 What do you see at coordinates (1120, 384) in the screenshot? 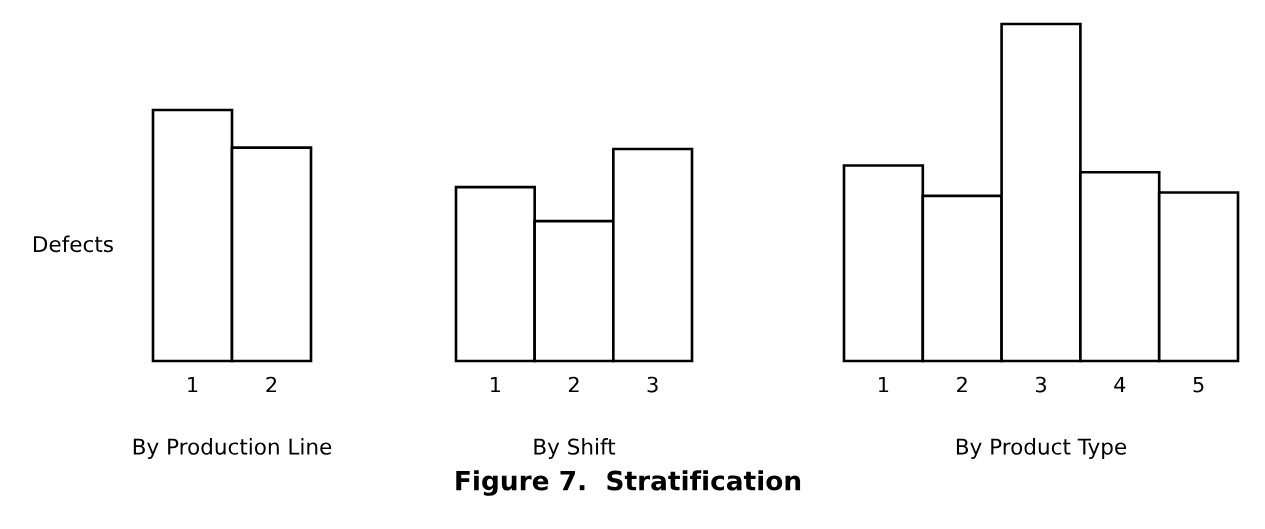
I see `x-tick-label: 4` at bounding box center [1120, 384].